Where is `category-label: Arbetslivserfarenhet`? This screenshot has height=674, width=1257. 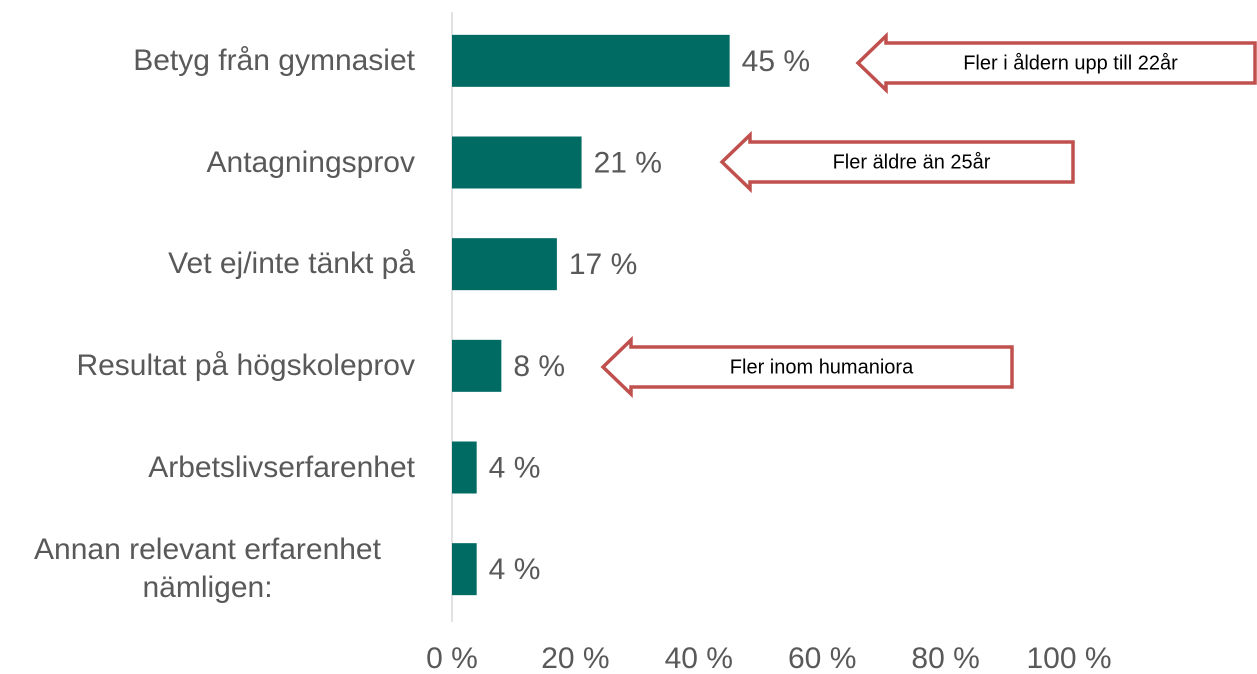 category-label: Arbetslivserfarenhet is located at coordinates (281, 468).